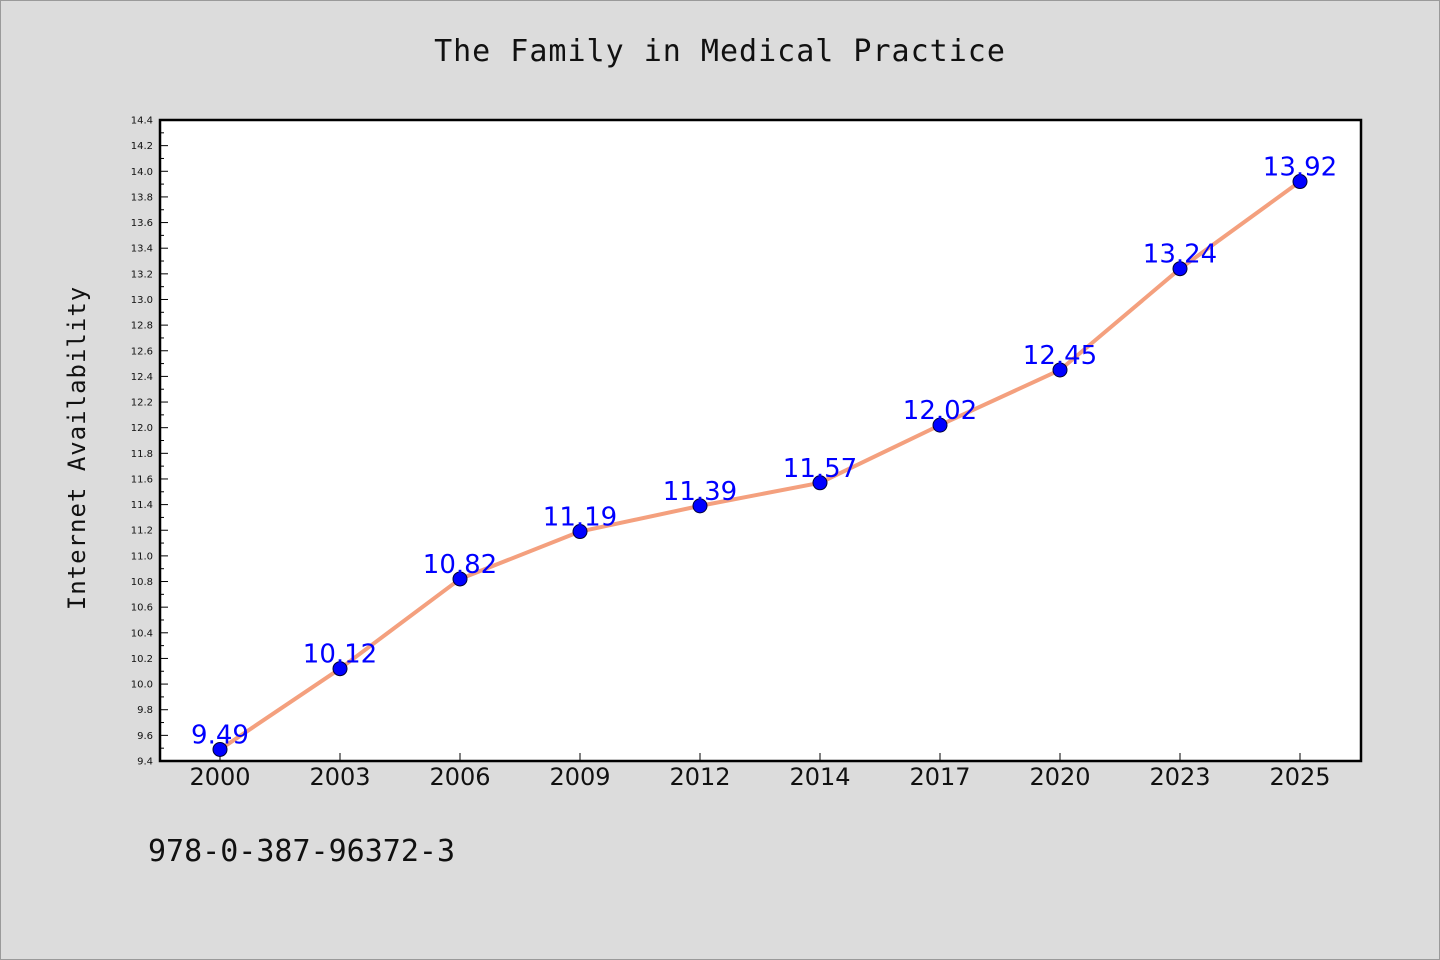 The image size is (1440, 960). Describe the element at coordinates (700, 492) in the screenshot. I see `data-label: 11.39` at that location.